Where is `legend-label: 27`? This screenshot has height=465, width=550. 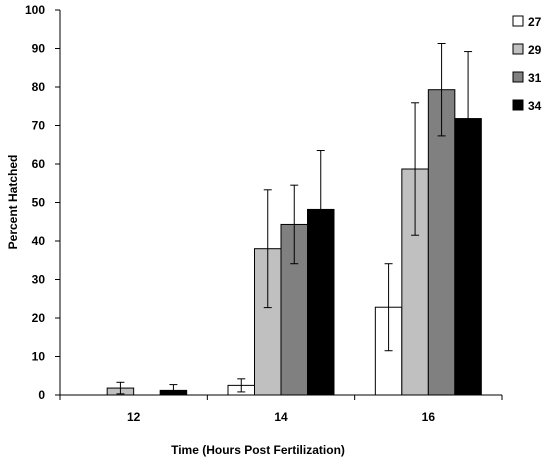 legend-label: 27 is located at coordinates (535, 22).